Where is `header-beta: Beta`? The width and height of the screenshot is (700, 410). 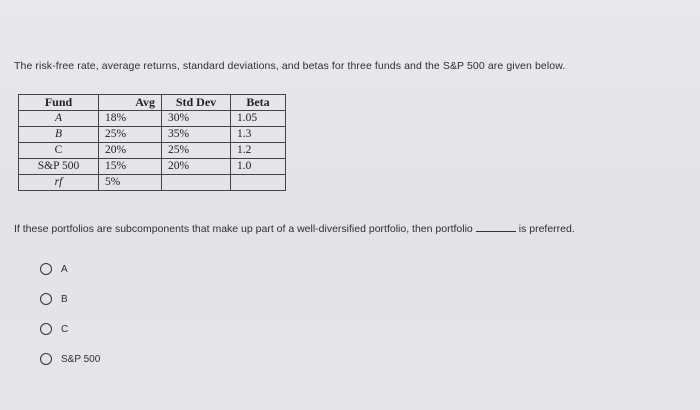
header-beta: Beta is located at coordinates (258, 102).